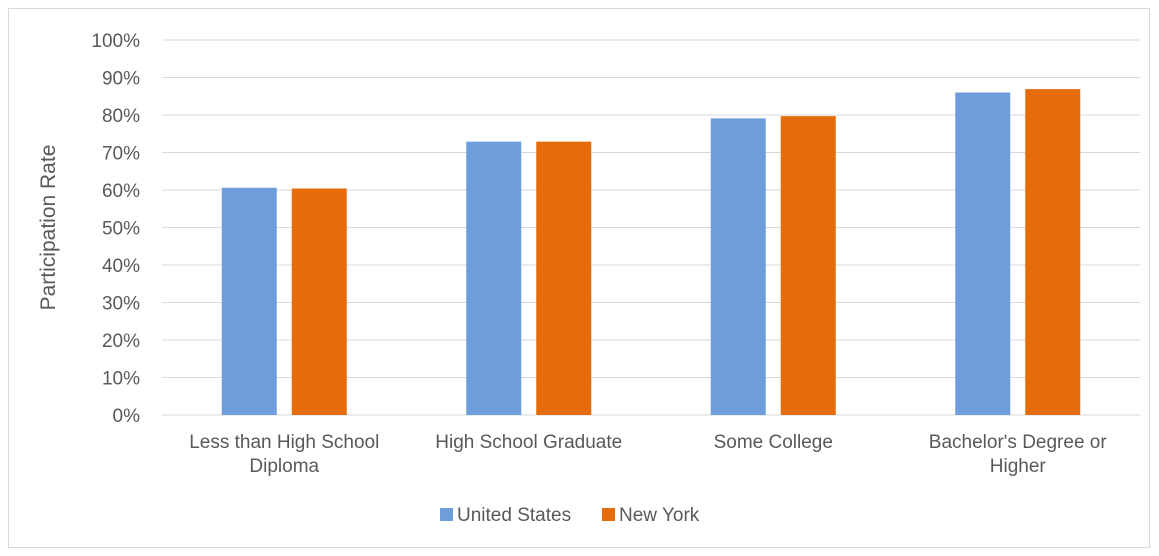 Image resolution: width=1159 pixels, height=556 pixels. What do you see at coordinates (121, 191) in the screenshot?
I see `y-tick-label: 60%` at bounding box center [121, 191].